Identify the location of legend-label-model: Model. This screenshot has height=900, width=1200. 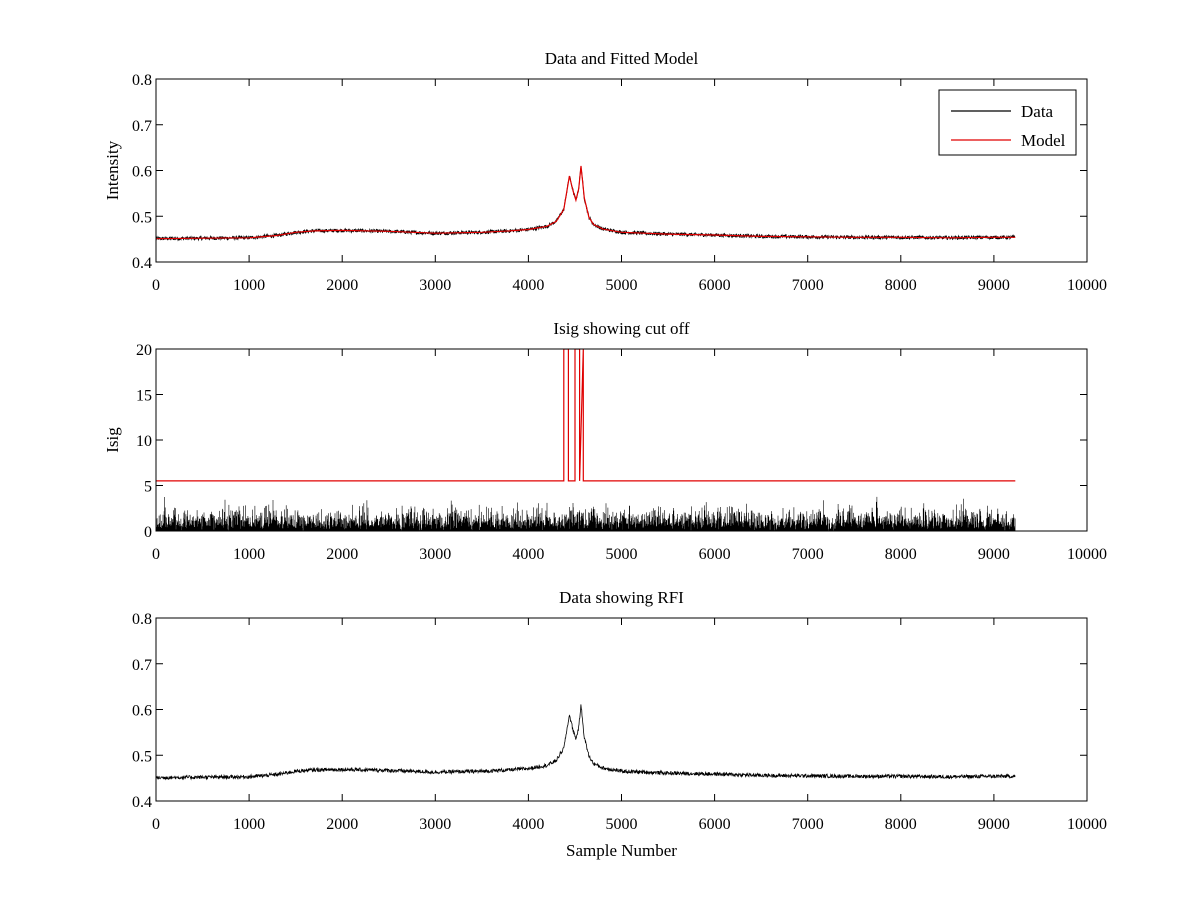
(1043, 140).